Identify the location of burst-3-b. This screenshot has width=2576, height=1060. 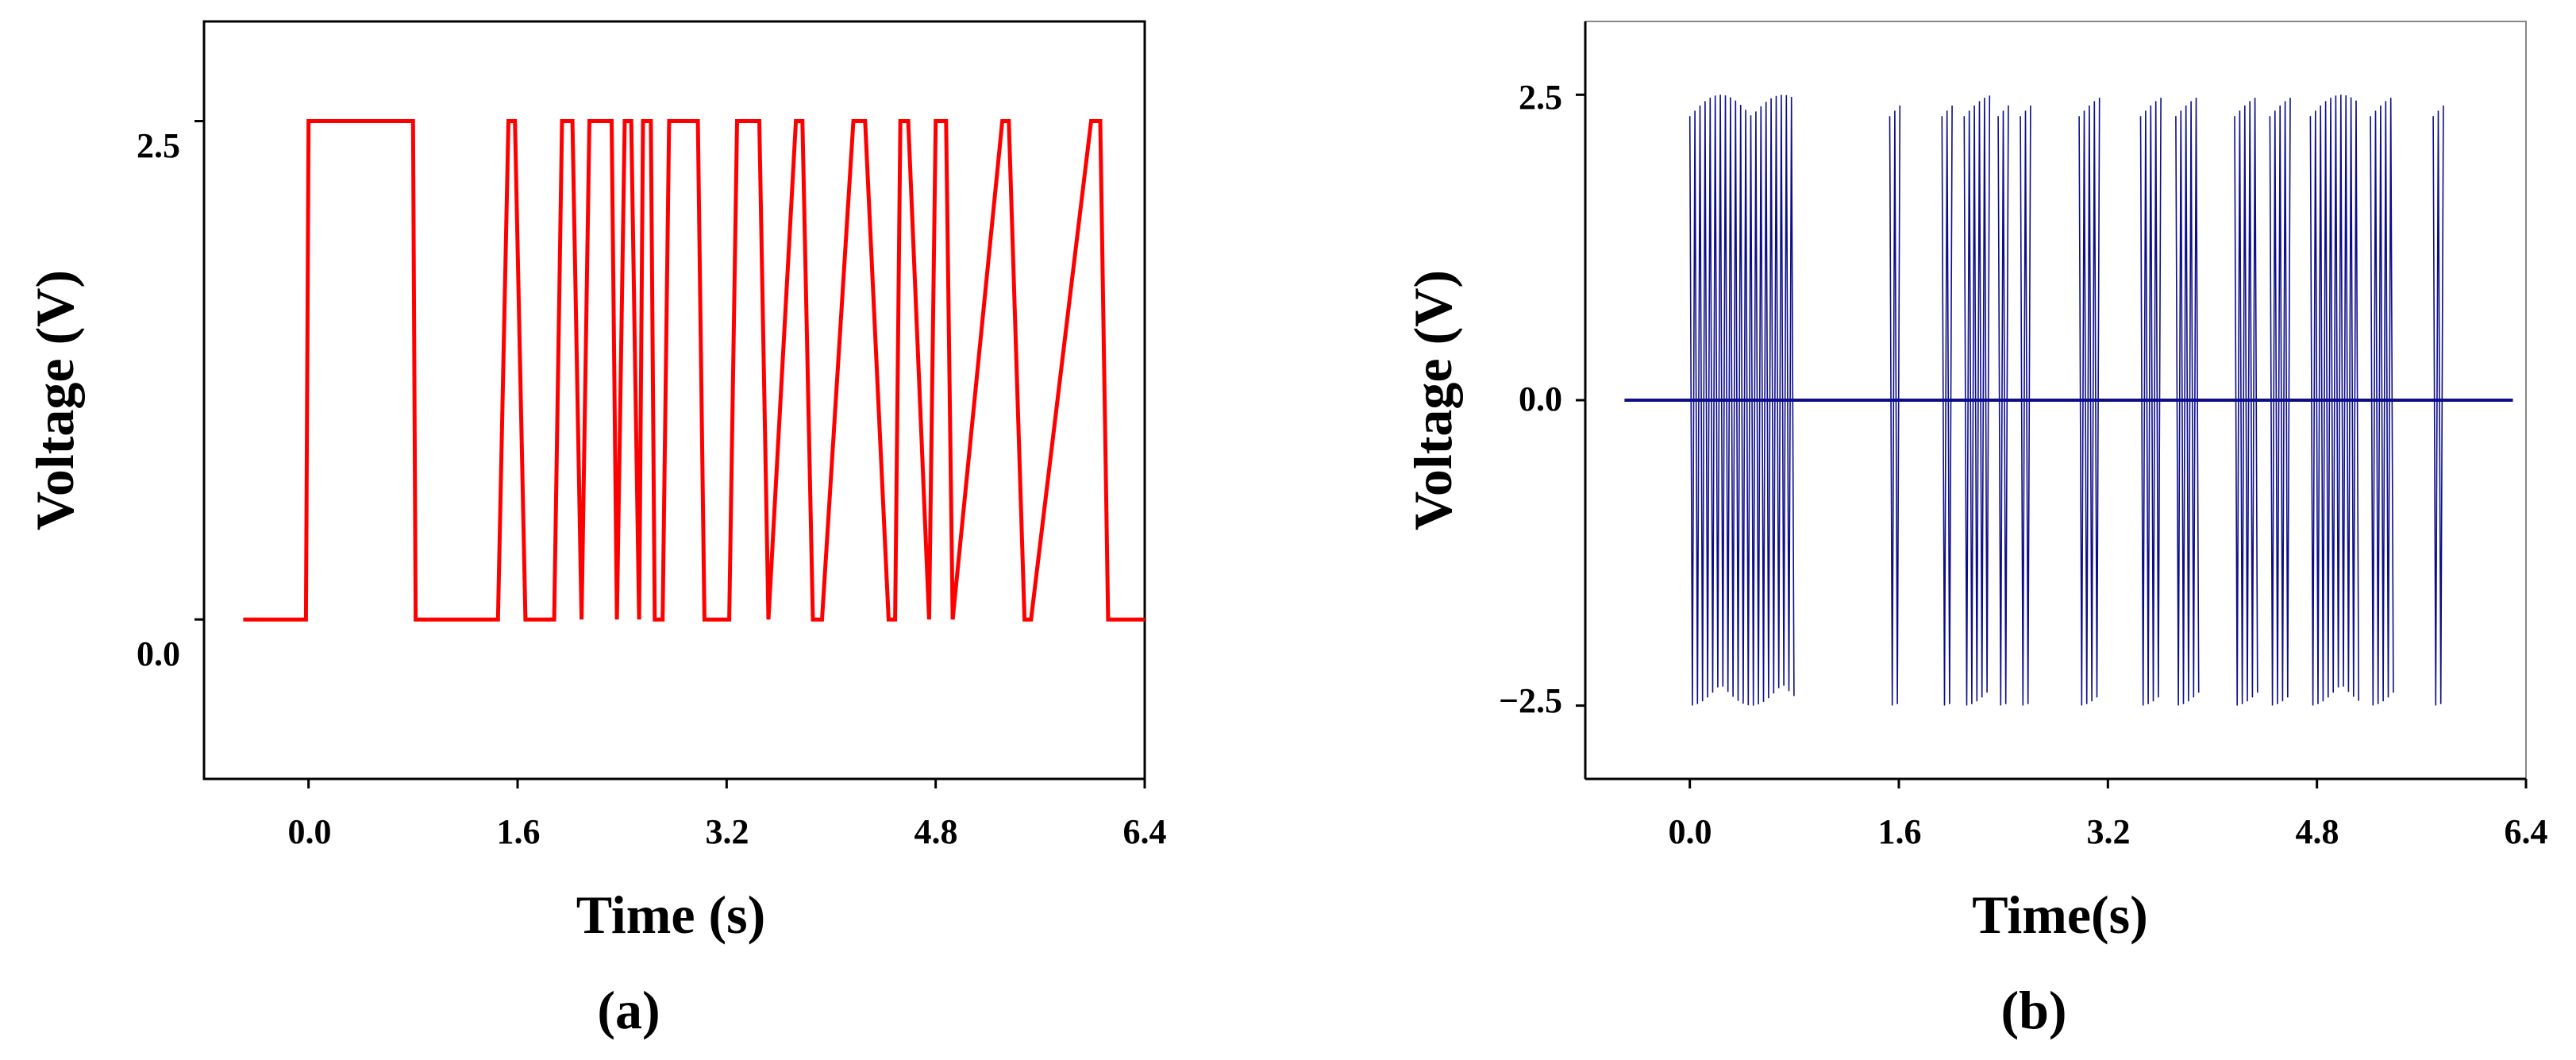
(1947, 406).